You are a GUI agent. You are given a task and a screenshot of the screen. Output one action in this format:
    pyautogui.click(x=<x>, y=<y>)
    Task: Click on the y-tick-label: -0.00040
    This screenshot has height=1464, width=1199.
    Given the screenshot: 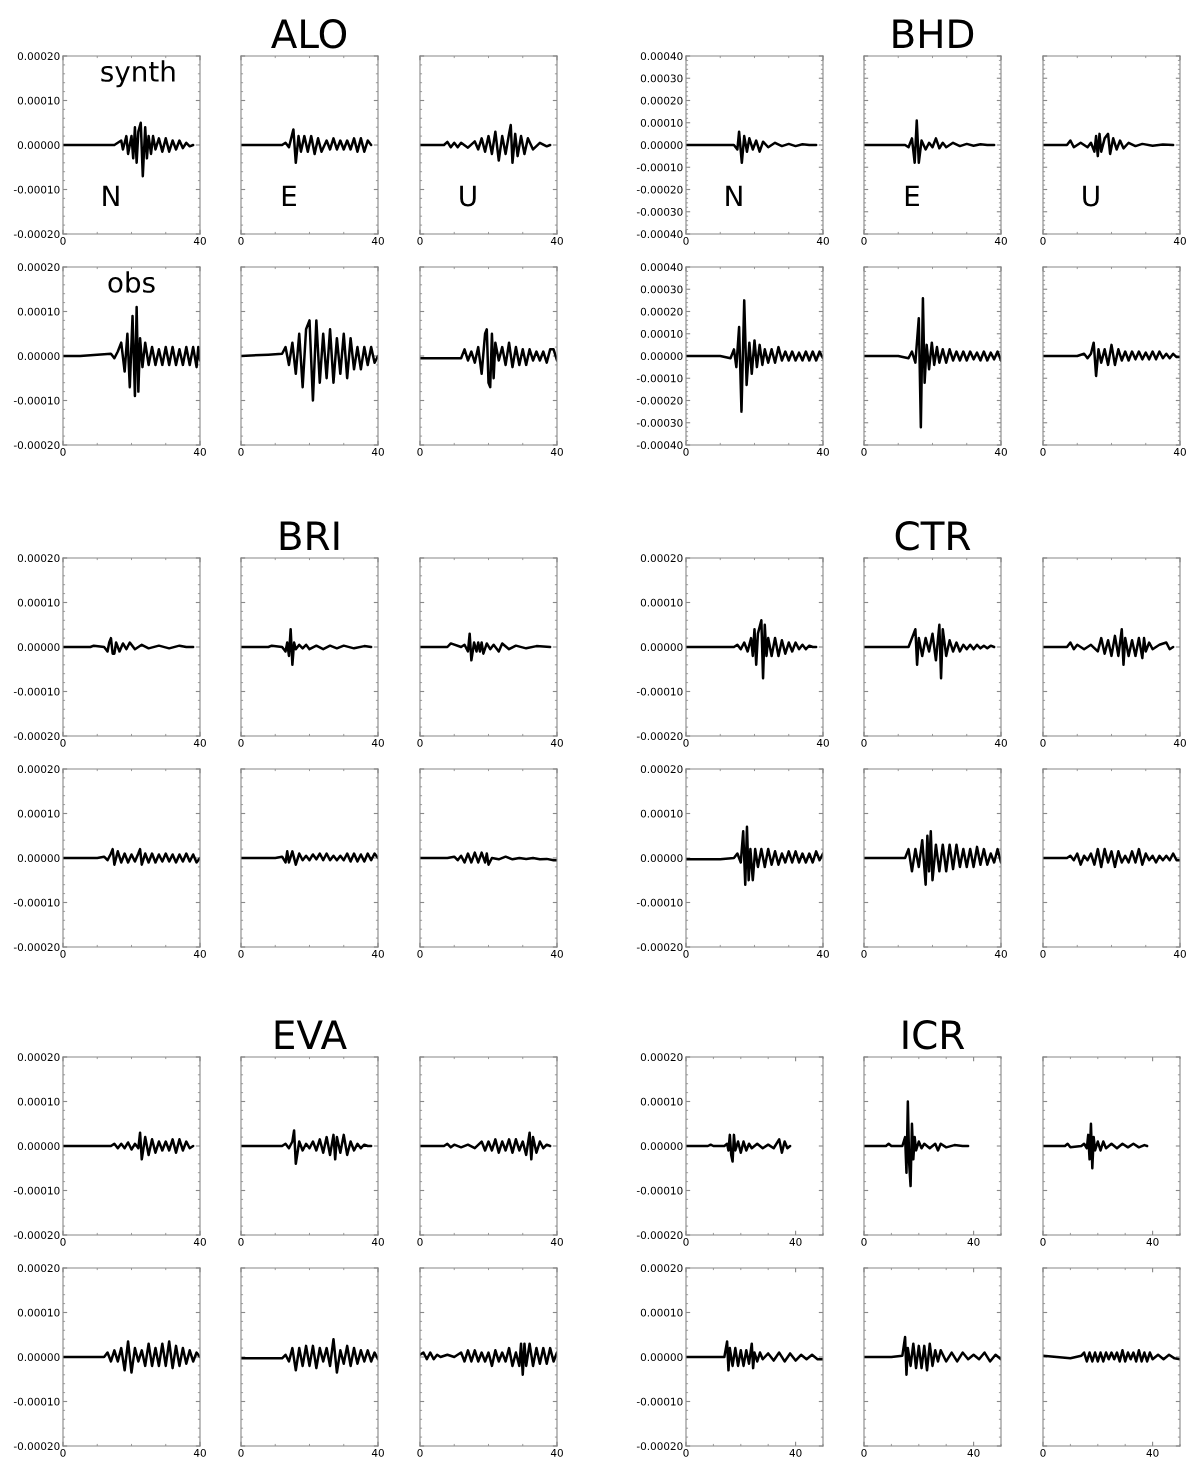 What is the action you would take?
    pyautogui.click(x=659, y=445)
    